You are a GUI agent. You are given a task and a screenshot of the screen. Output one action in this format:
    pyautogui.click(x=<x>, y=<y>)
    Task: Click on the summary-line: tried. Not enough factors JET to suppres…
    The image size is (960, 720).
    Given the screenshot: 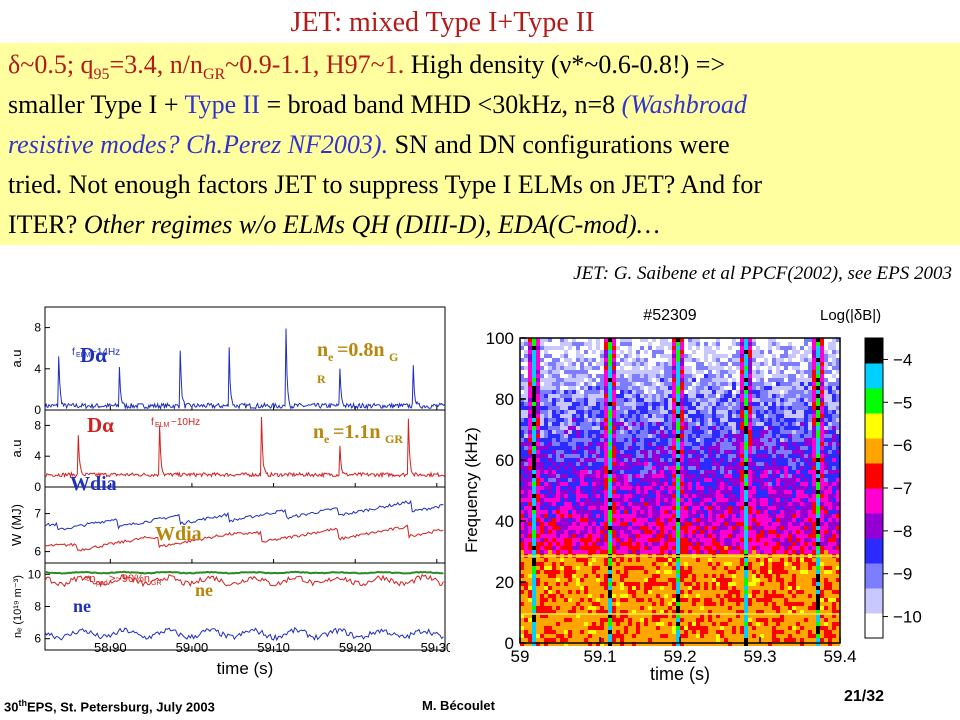 What is the action you would take?
    pyautogui.click(x=385, y=185)
    